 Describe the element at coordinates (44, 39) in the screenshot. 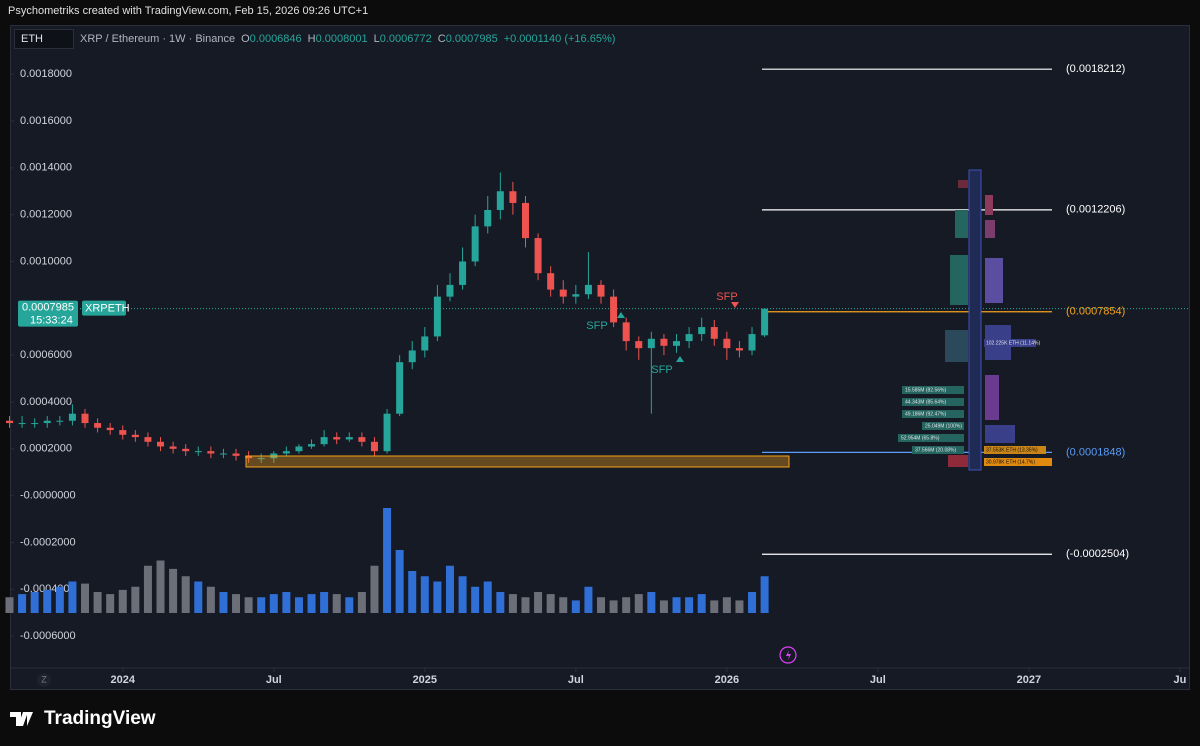

I see `symbol-search: ETH` at that location.